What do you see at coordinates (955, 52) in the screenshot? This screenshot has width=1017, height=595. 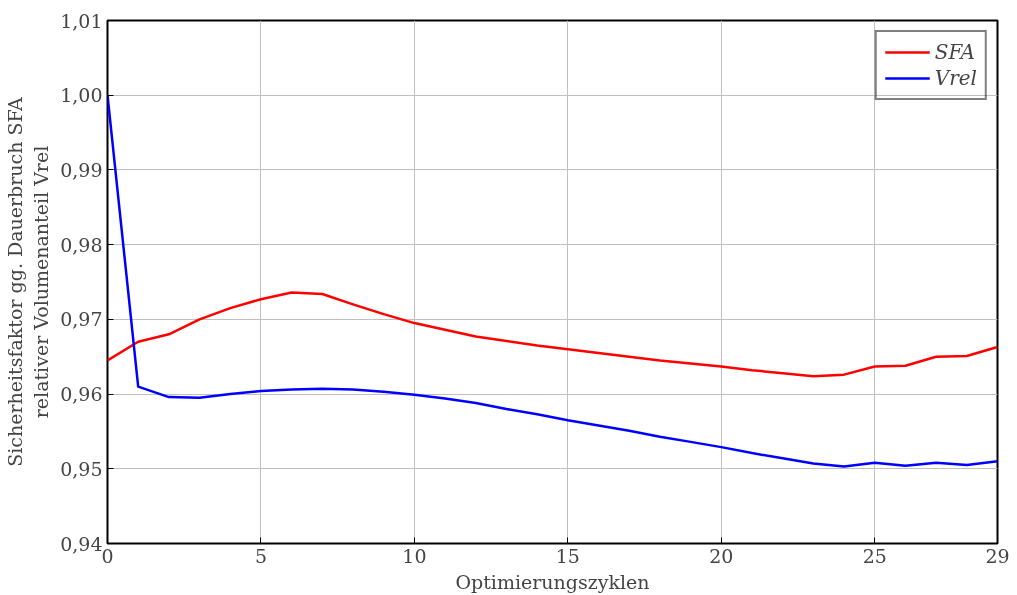 I see `legend-label: SFA` at bounding box center [955, 52].